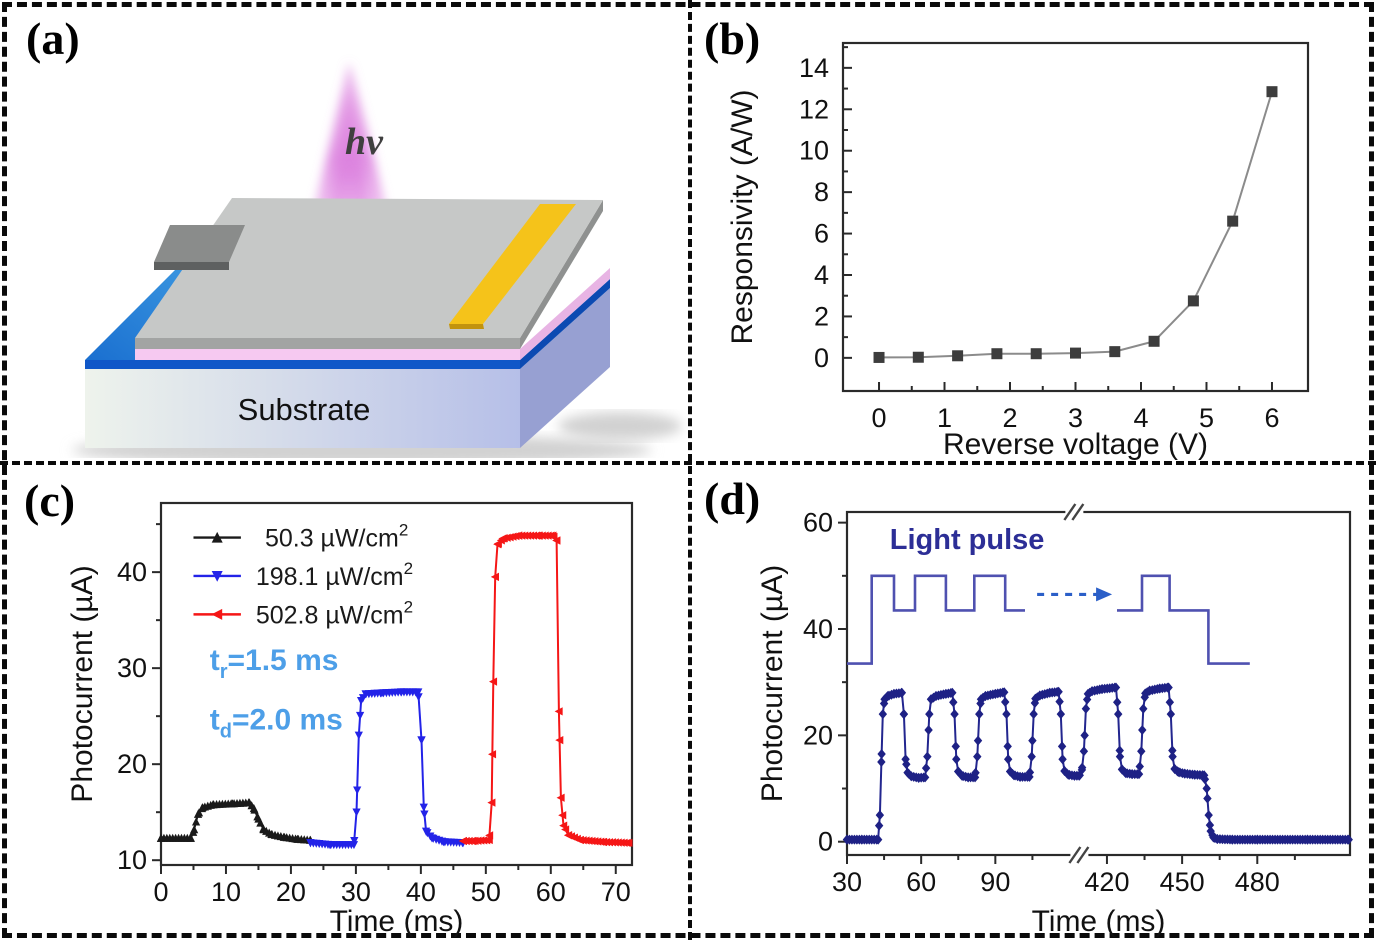 The width and height of the screenshot is (1376, 940). Describe the element at coordinates (814, 68) in the screenshot. I see `y-tick-label: 14` at that location.